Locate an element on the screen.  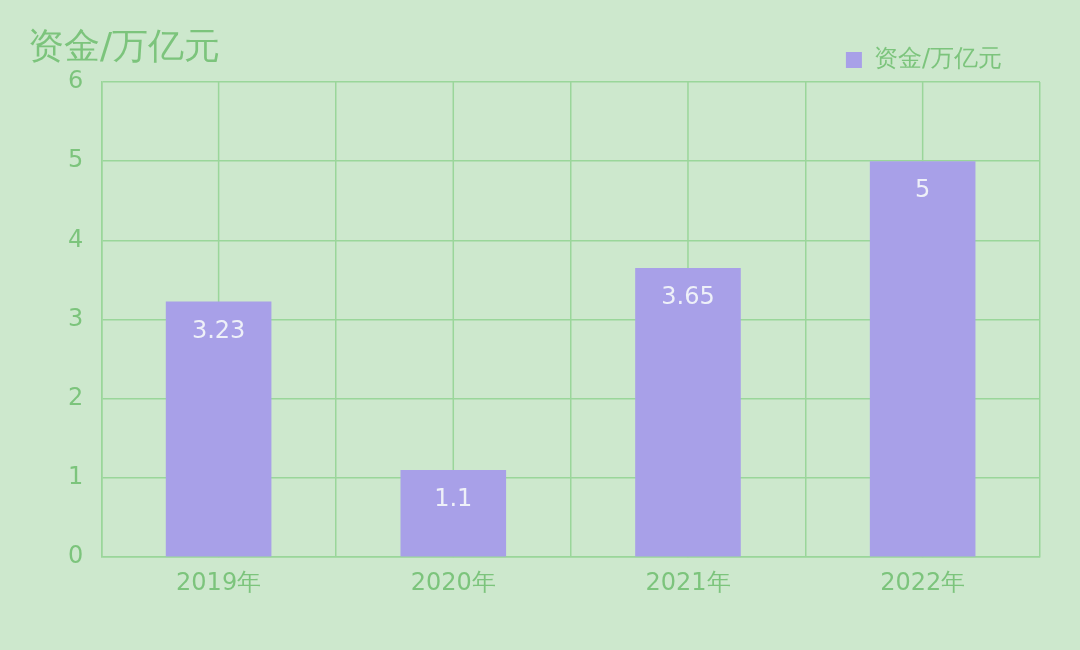
y-tick-label: 0 is located at coordinates (75, 555).